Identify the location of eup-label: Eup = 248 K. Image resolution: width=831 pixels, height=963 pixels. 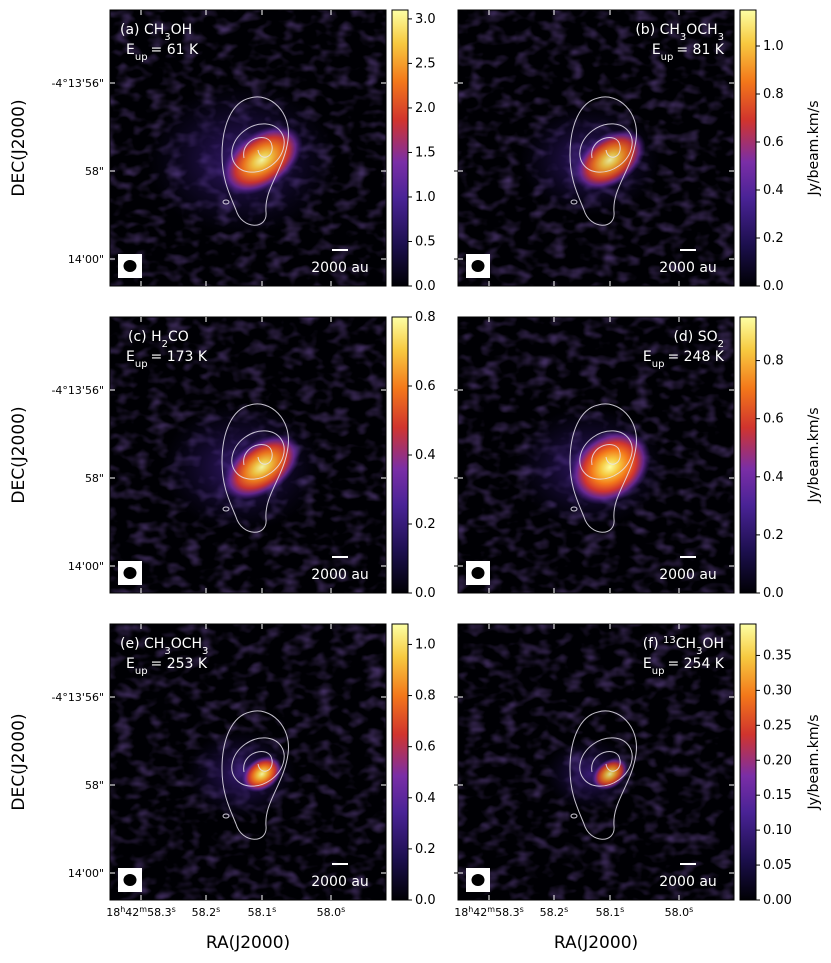
(684, 359).